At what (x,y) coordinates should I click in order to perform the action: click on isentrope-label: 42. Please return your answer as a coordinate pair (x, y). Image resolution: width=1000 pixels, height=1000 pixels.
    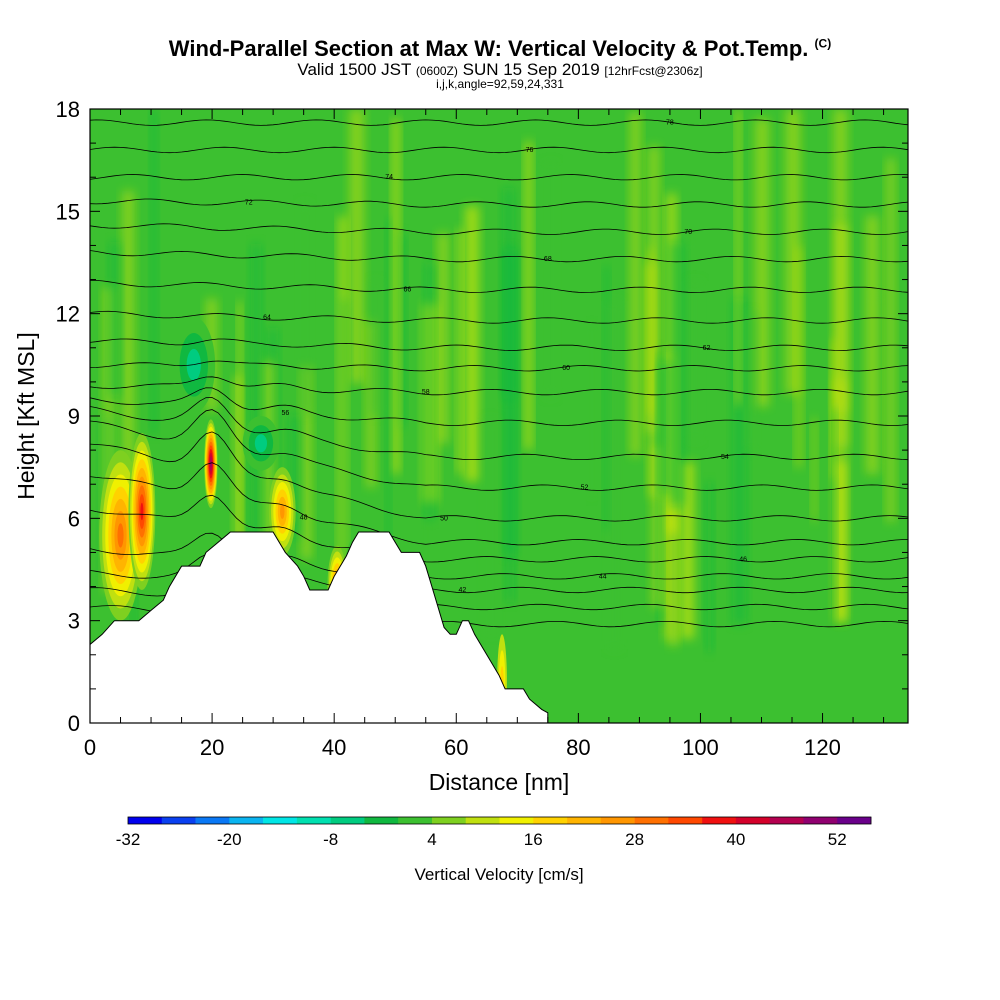
    Looking at the image, I should click on (462, 590).